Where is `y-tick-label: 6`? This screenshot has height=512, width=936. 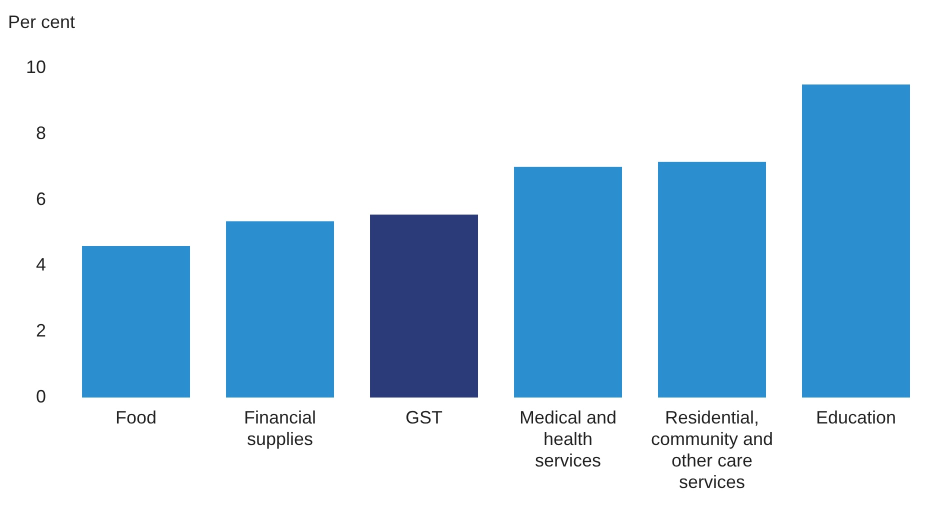
y-tick-label: 6 is located at coordinates (41, 198).